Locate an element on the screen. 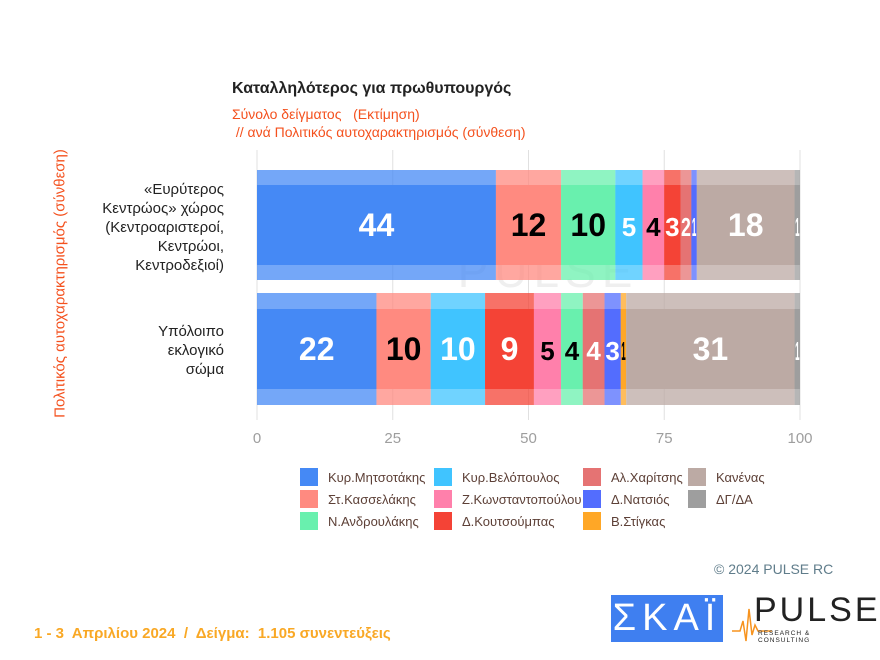  legend-item: Δ.Νατσιός is located at coordinates (626, 499).